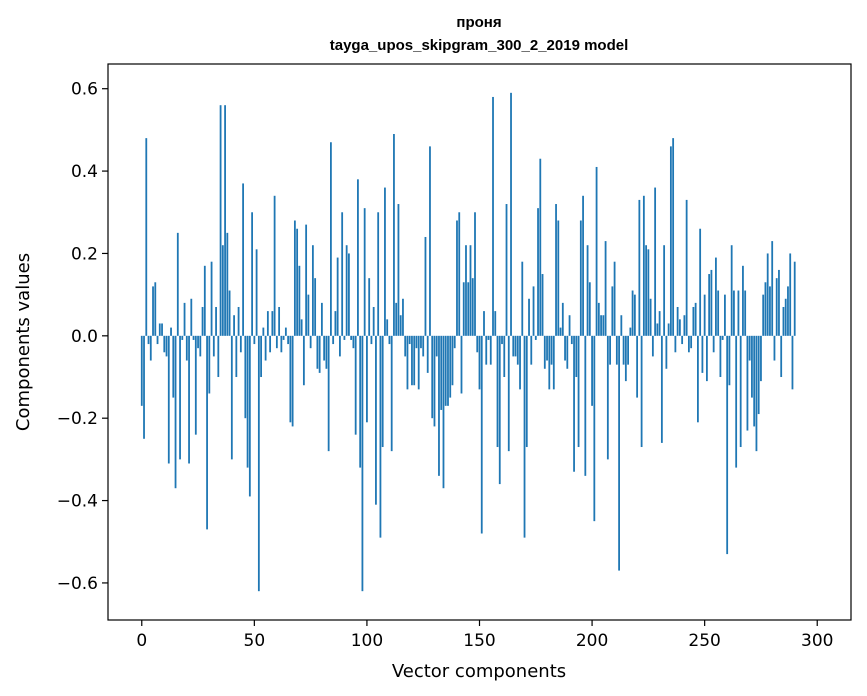 Image resolution: width=867 pixels, height=696 pixels. Describe the element at coordinates (592, 641) in the screenshot. I see `x-tick-label: 200` at that location.